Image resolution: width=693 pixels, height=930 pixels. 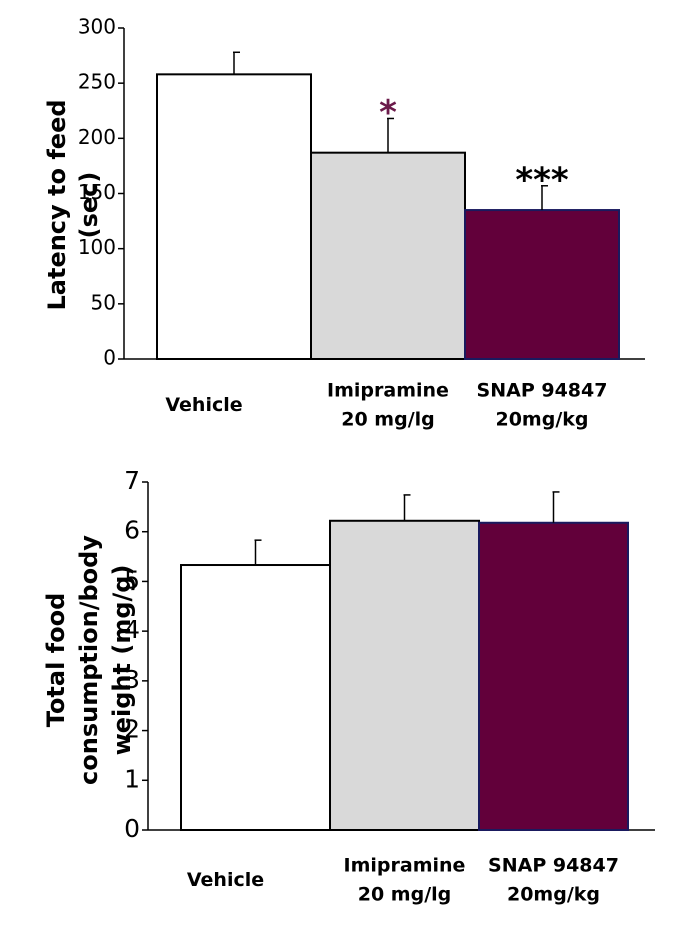 I want to click on y-tick-label: 200, so click(x=97, y=137).